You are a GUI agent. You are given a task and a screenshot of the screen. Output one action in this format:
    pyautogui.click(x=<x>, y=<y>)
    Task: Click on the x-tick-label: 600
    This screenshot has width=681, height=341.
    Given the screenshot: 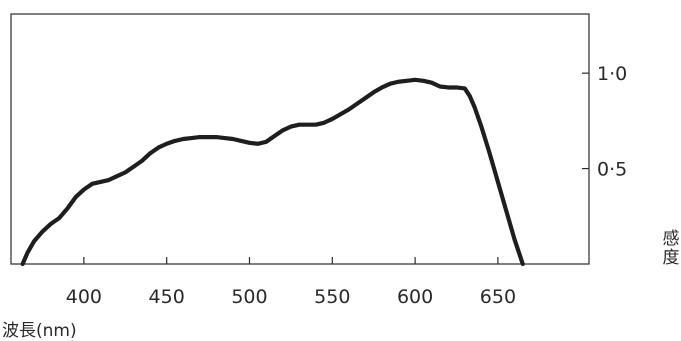 What is the action you would take?
    pyautogui.click(x=415, y=297)
    